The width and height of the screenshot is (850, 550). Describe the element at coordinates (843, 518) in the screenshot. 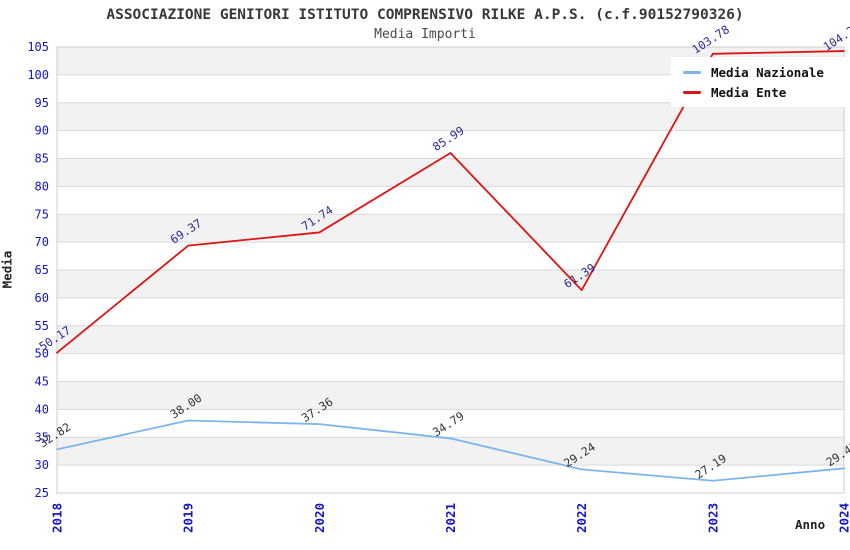

I see `x-tick-label: 2024` at that location.